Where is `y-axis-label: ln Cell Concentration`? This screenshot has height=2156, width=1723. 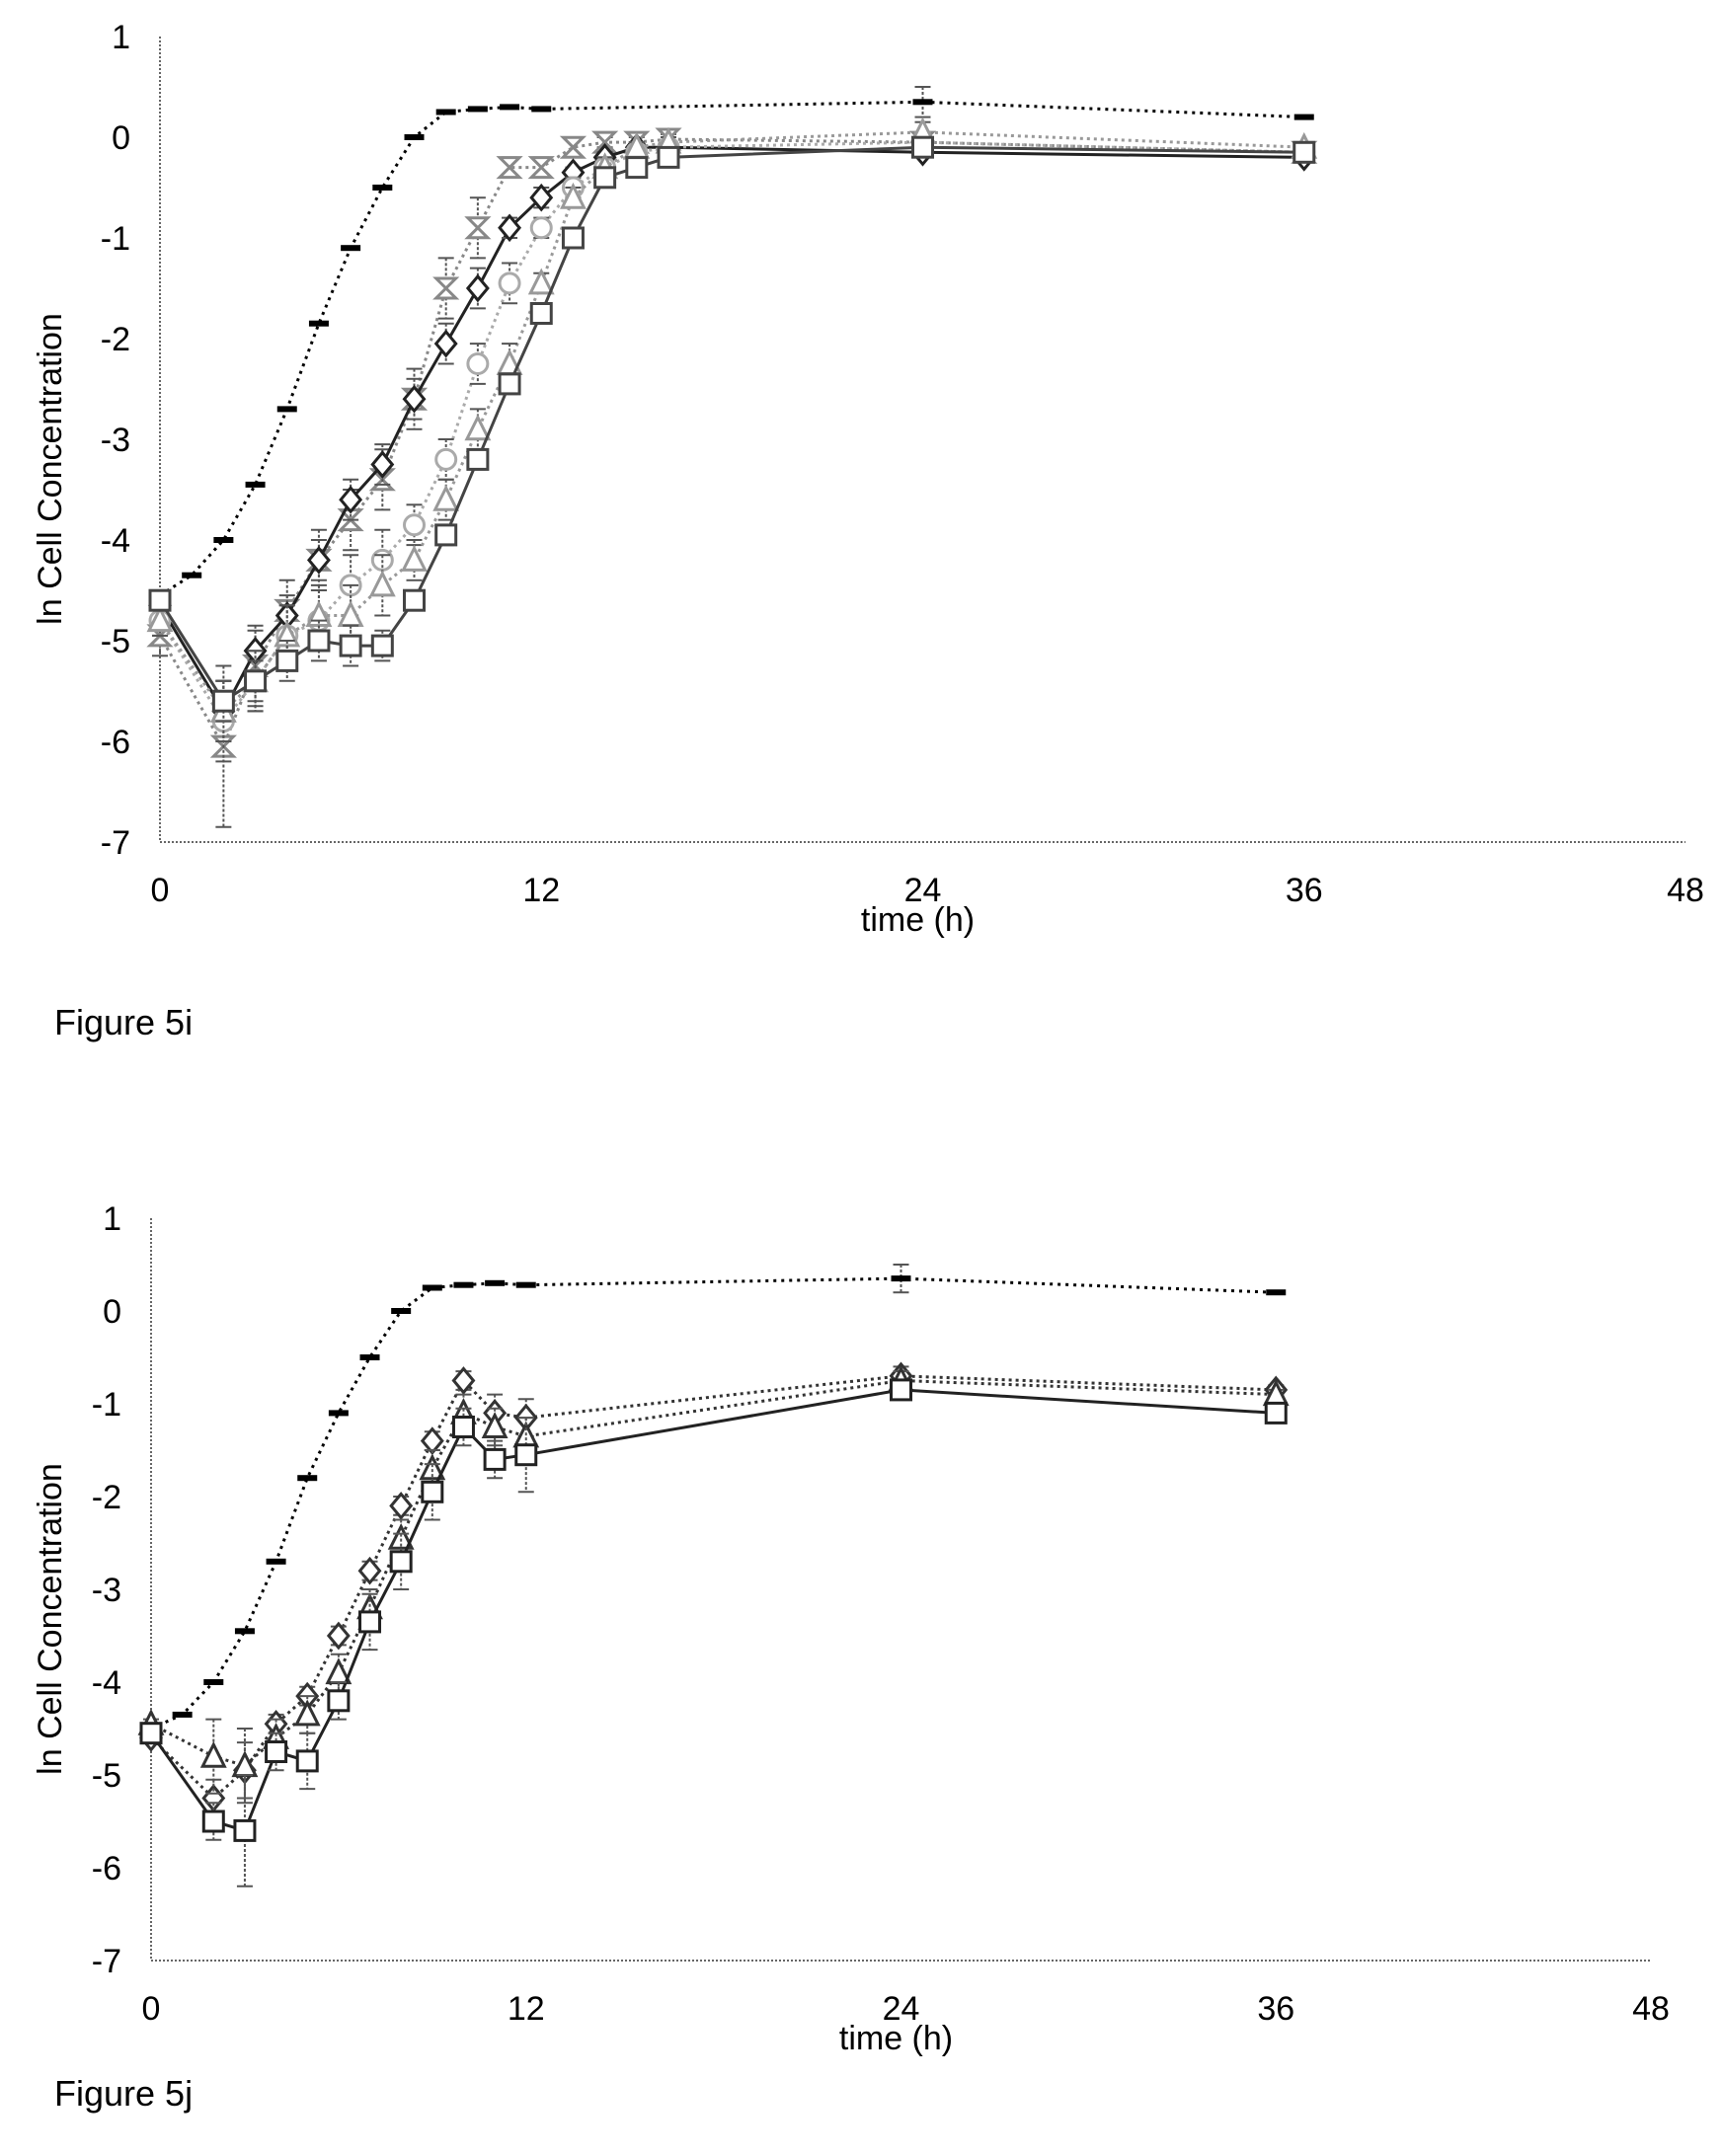 y-axis-label: ln Cell Concentration is located at coordinates (50, 469).